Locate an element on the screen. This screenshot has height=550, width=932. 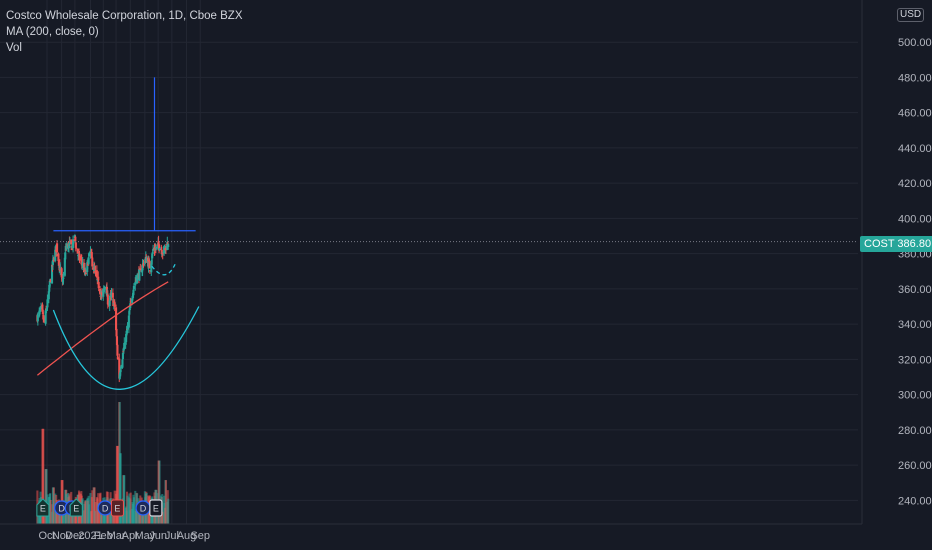
event-marker-earnings-outline: E is located at coordinates (156, 508).